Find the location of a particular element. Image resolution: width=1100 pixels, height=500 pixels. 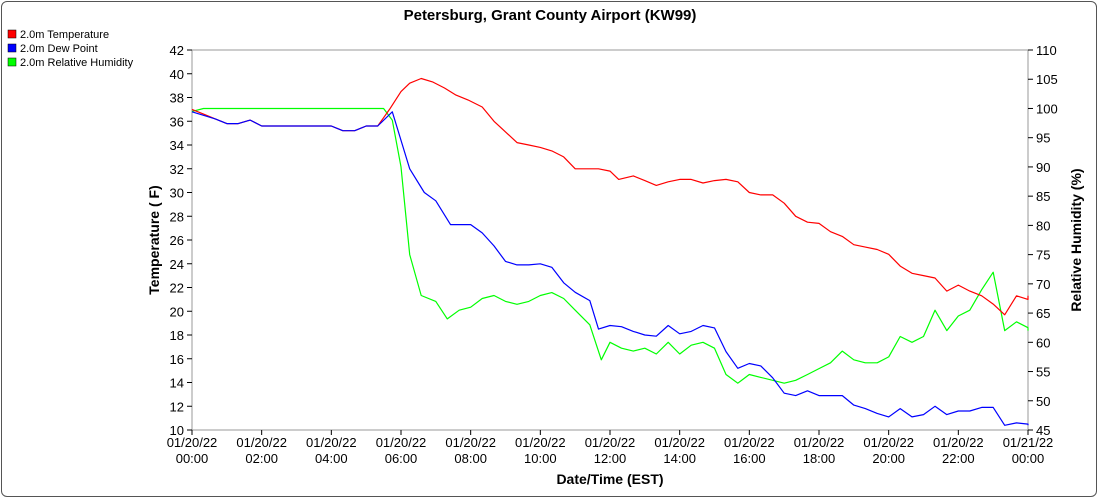

x-tick-time: 12:00 is located at coordinates (610, 458).